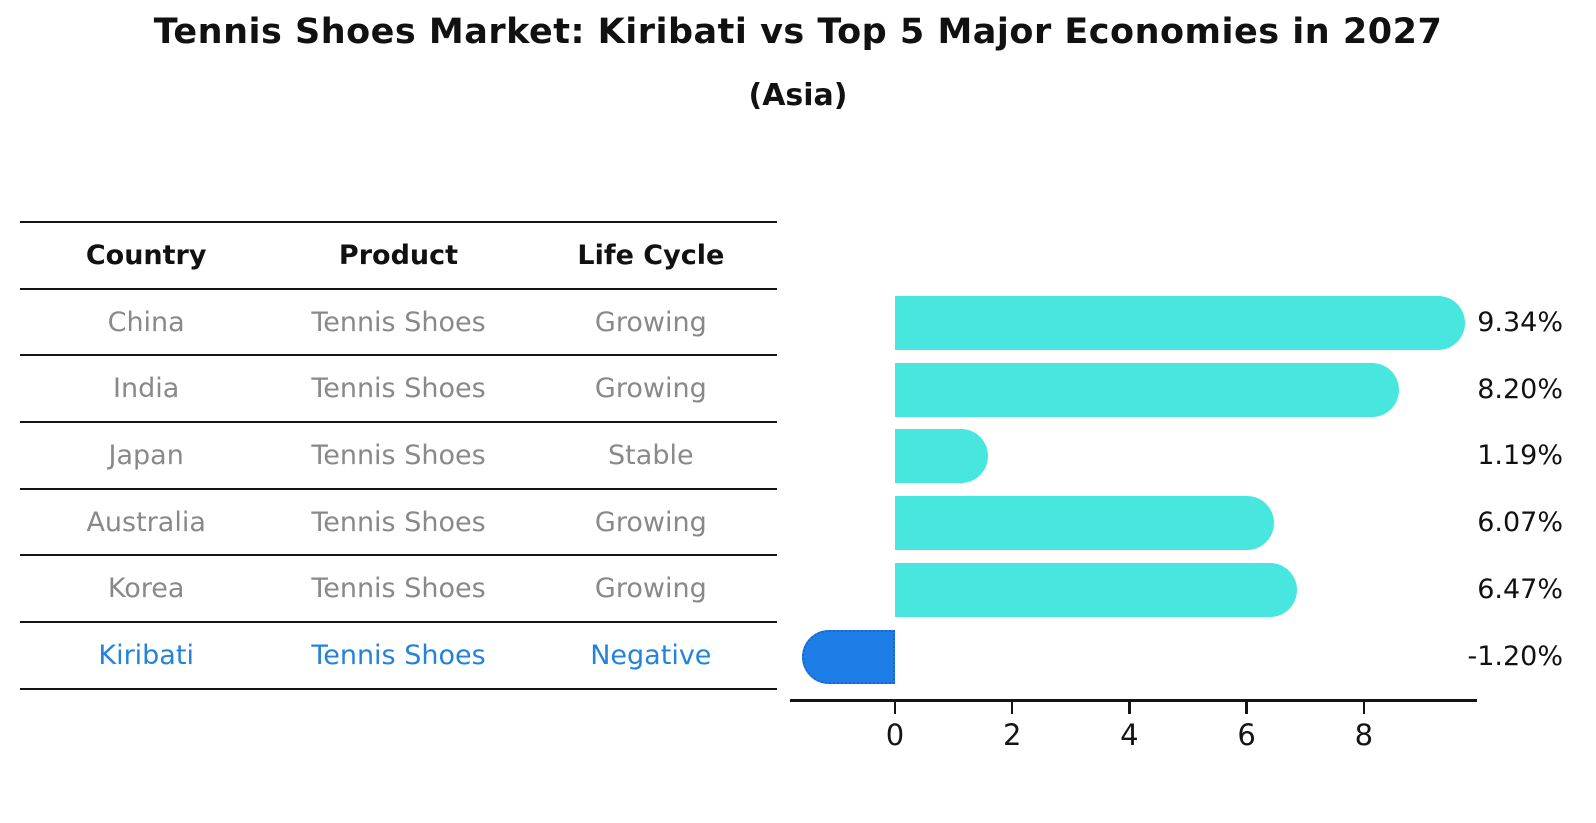 The image size is (1596, 823). I want to click on table-header-cell: Country, so click(146, 255).